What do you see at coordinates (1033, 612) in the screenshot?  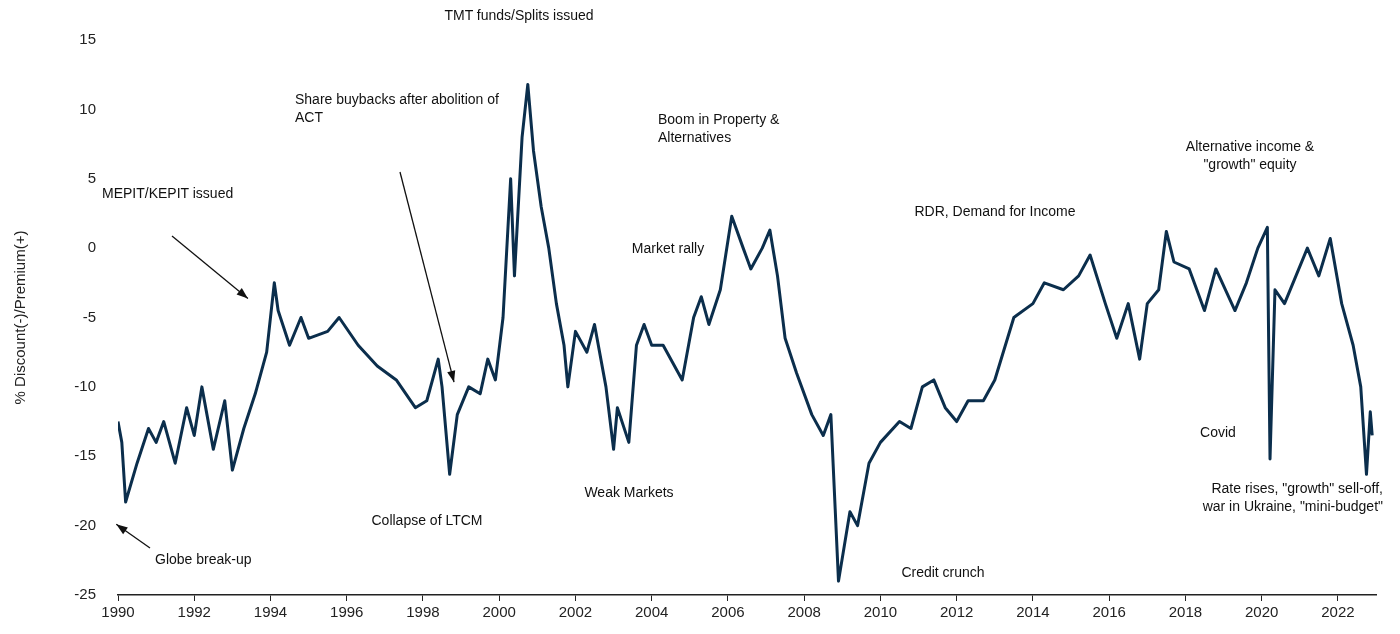 I see `x-tick-label: 2014` at bounding box center [1033, 612].